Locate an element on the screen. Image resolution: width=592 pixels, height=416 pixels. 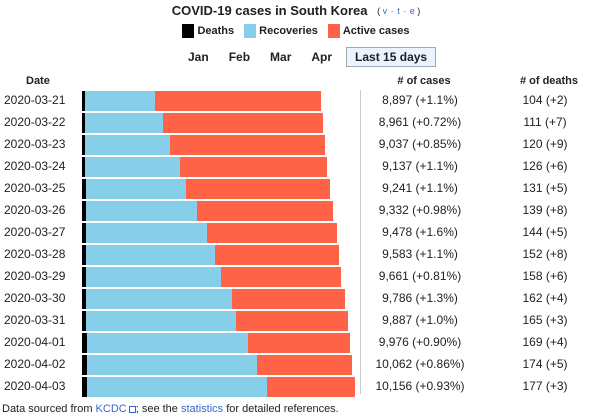
row-deaths: 169 (+4) is located at coordinates (545, 342).